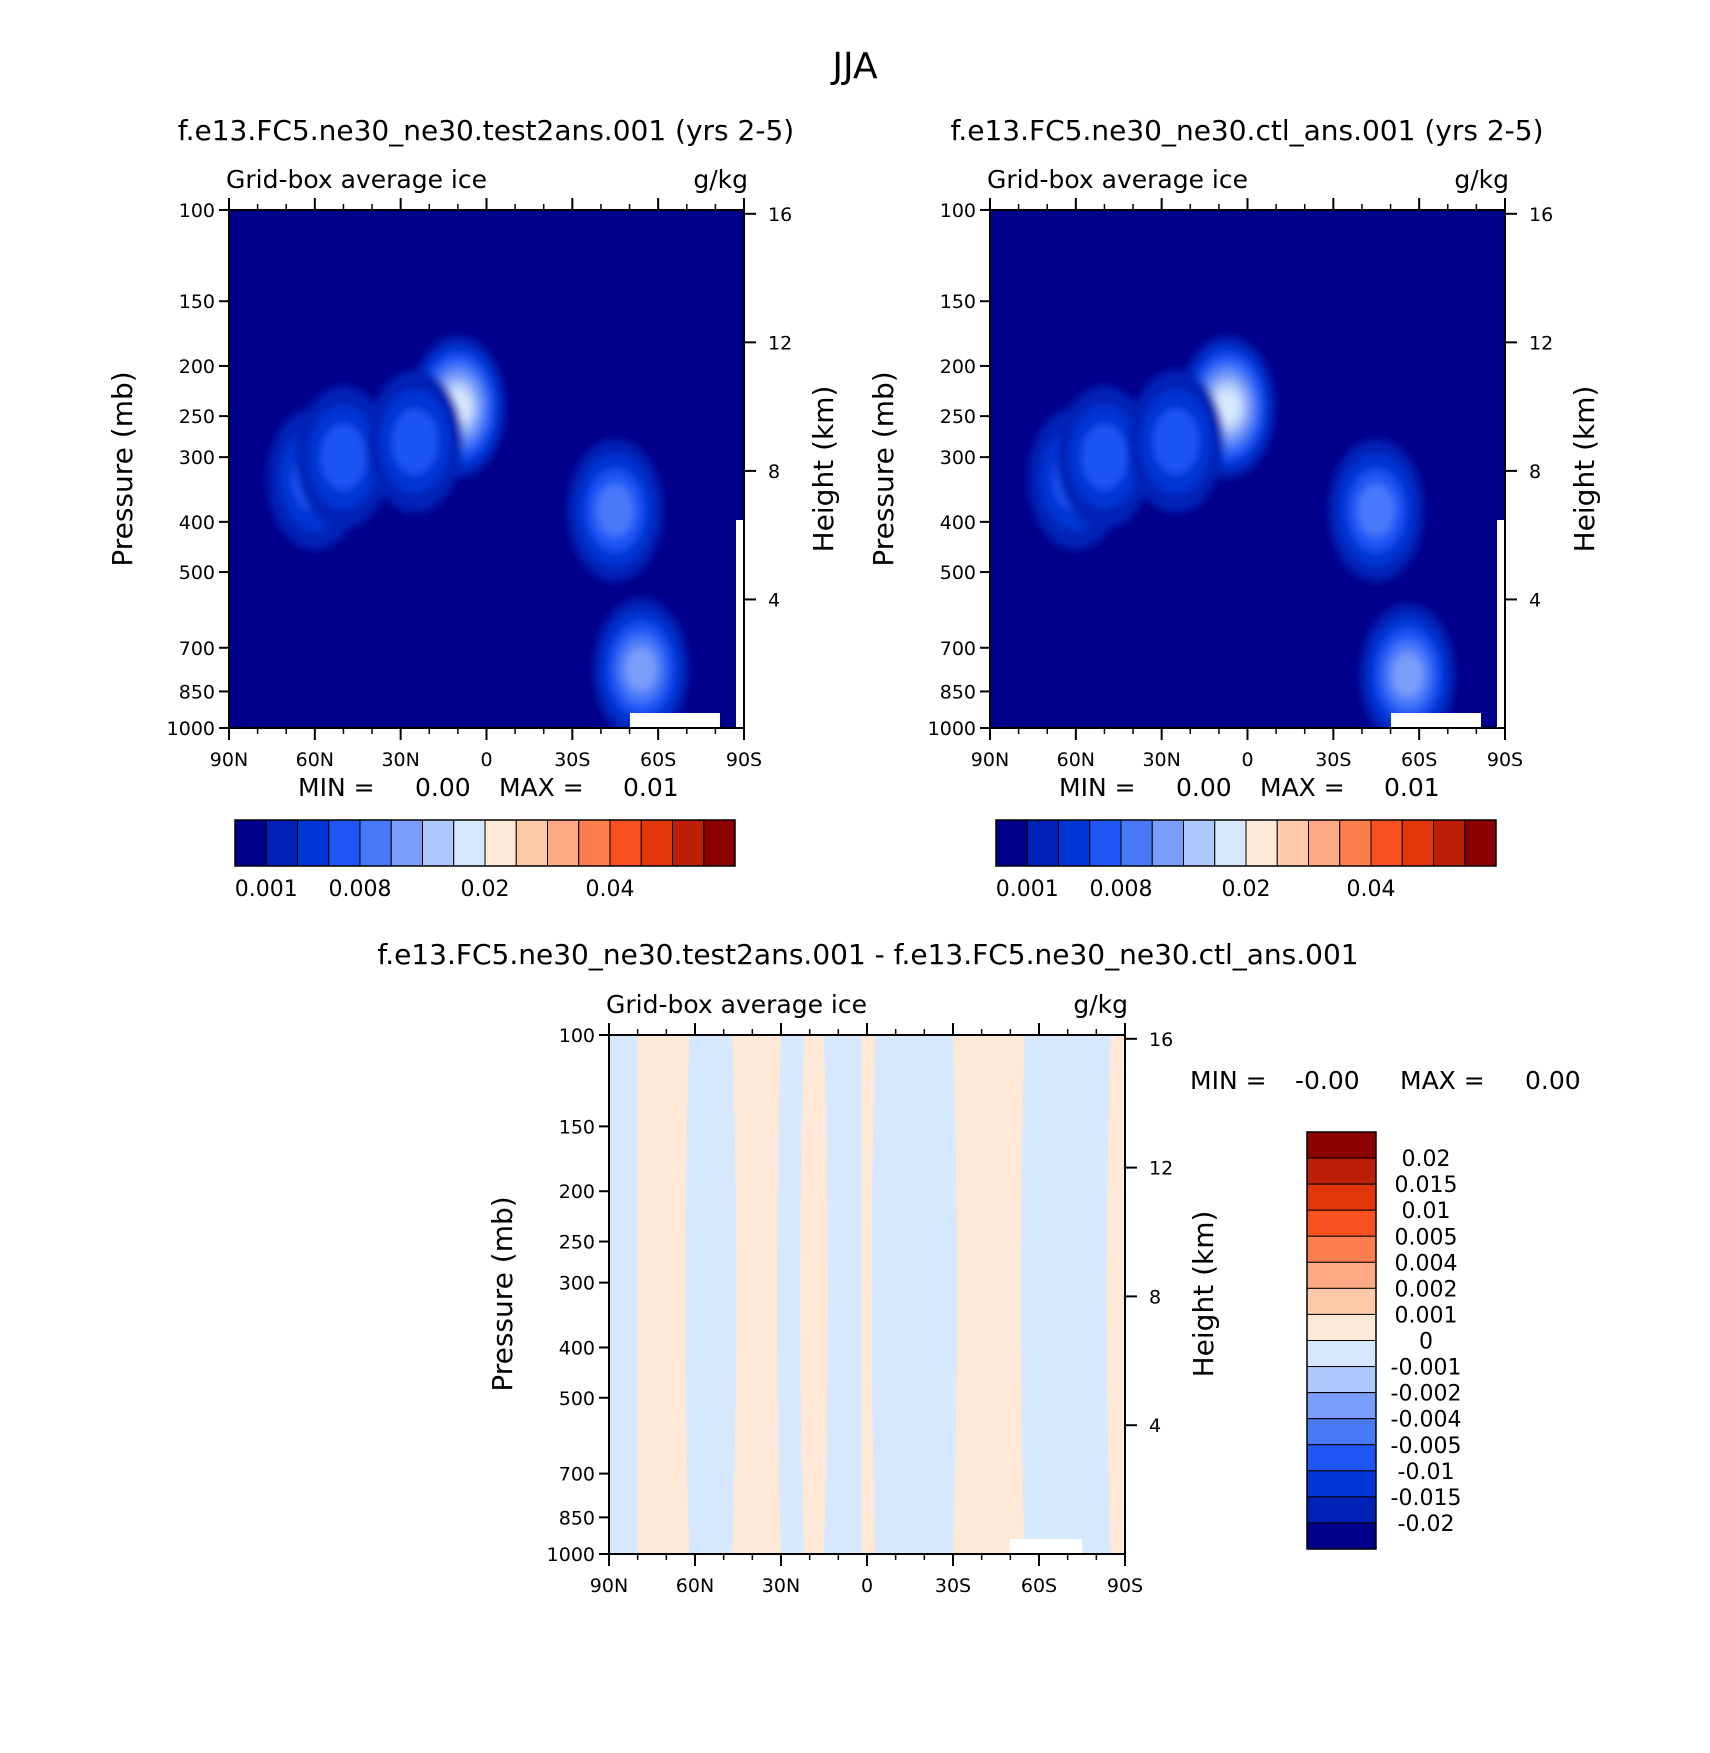 Image resolution: width=1710 pixels, height=1753 pixels. I want to click on colorbar-label: 0.008, so click(360, 889).